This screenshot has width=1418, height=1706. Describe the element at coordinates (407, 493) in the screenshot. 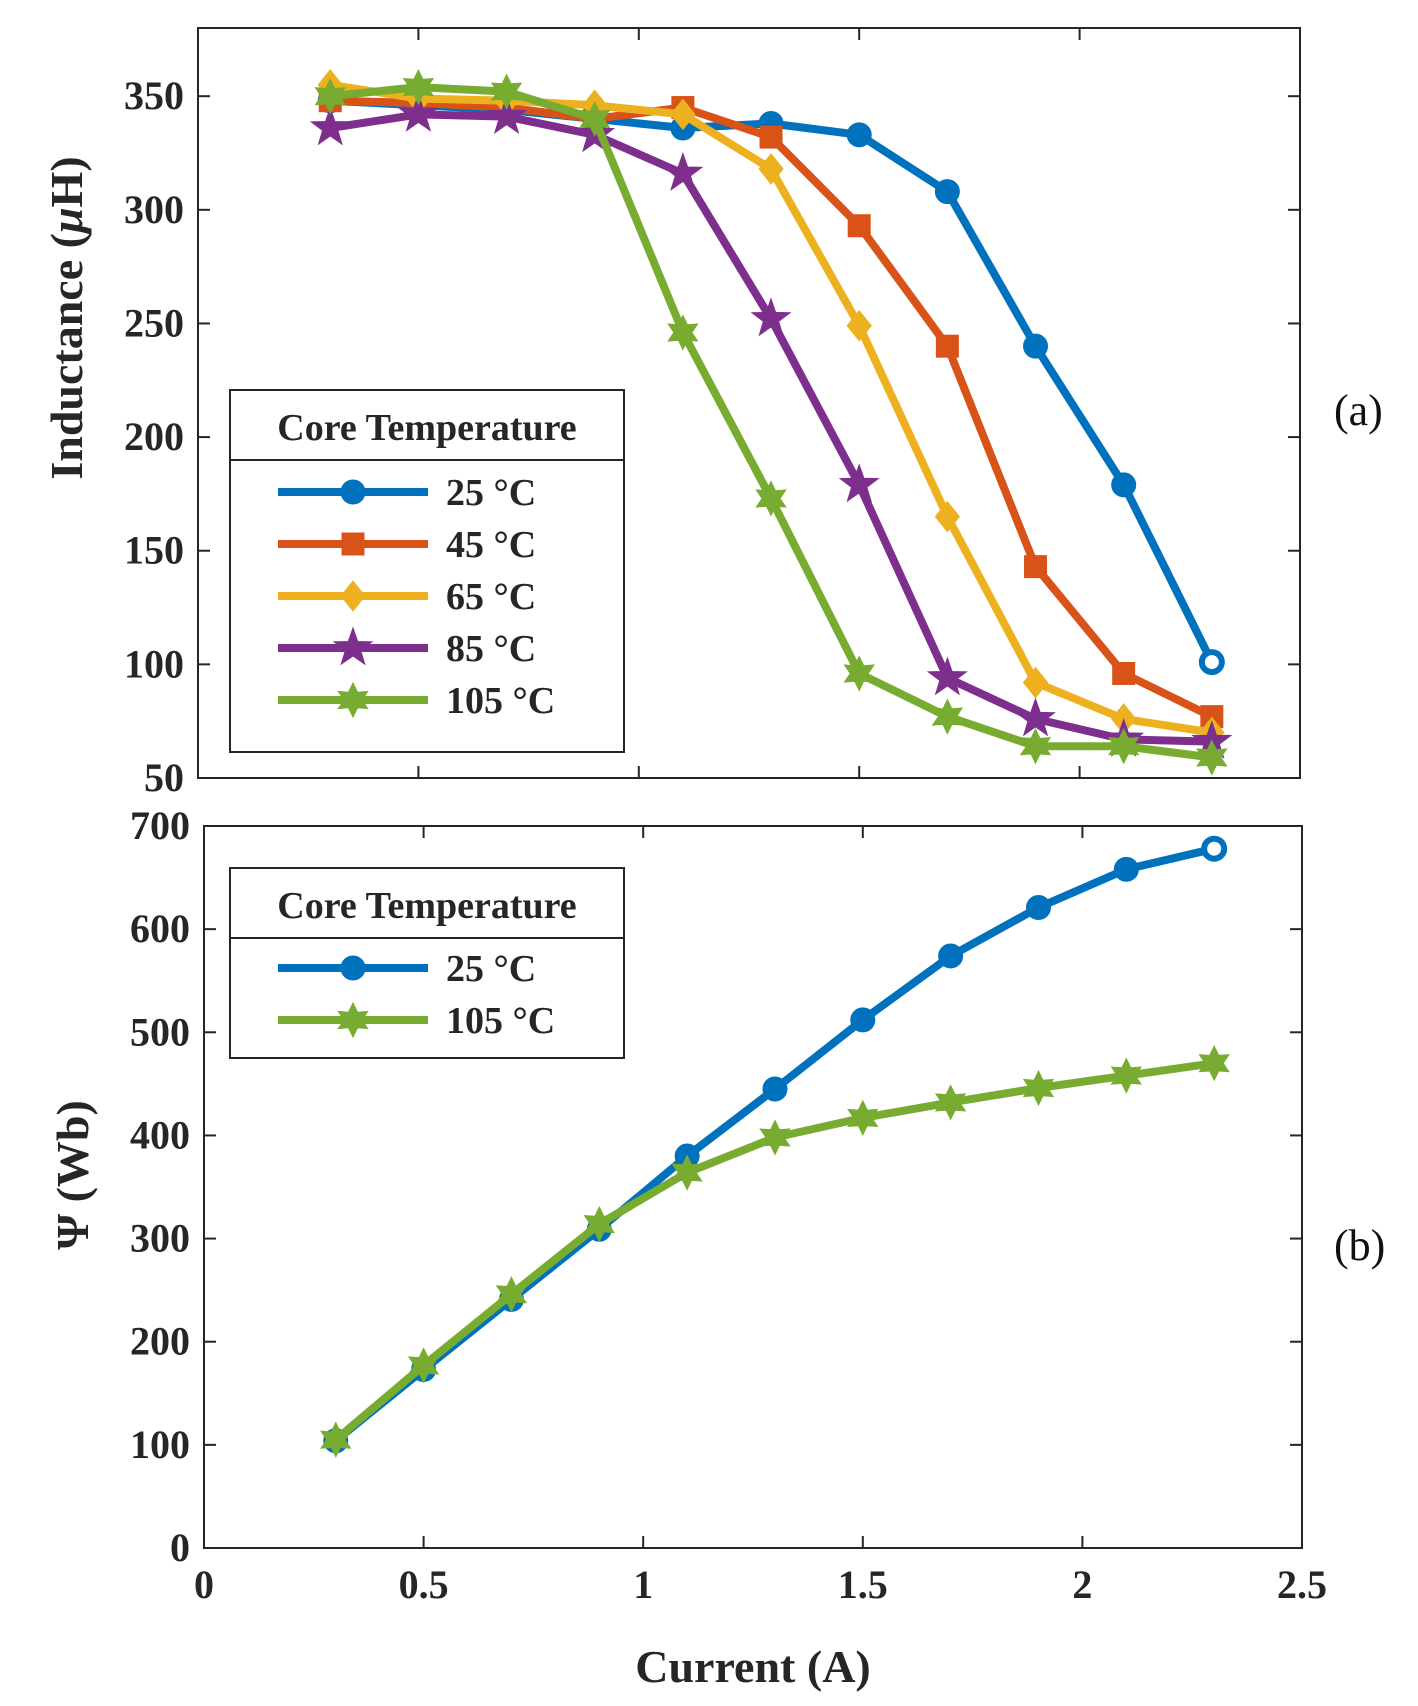

I see `panel-a-legend-item-25-c: 25 °C` at that location.